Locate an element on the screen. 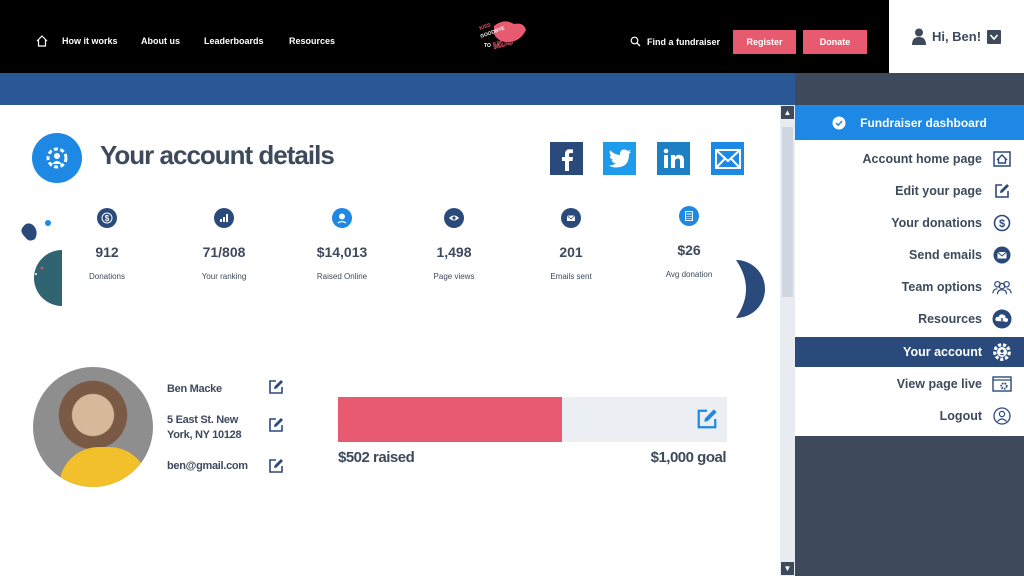 The image size is (1024, 576). sidebar-item-label: View page live is located at coordinates (939, 384).